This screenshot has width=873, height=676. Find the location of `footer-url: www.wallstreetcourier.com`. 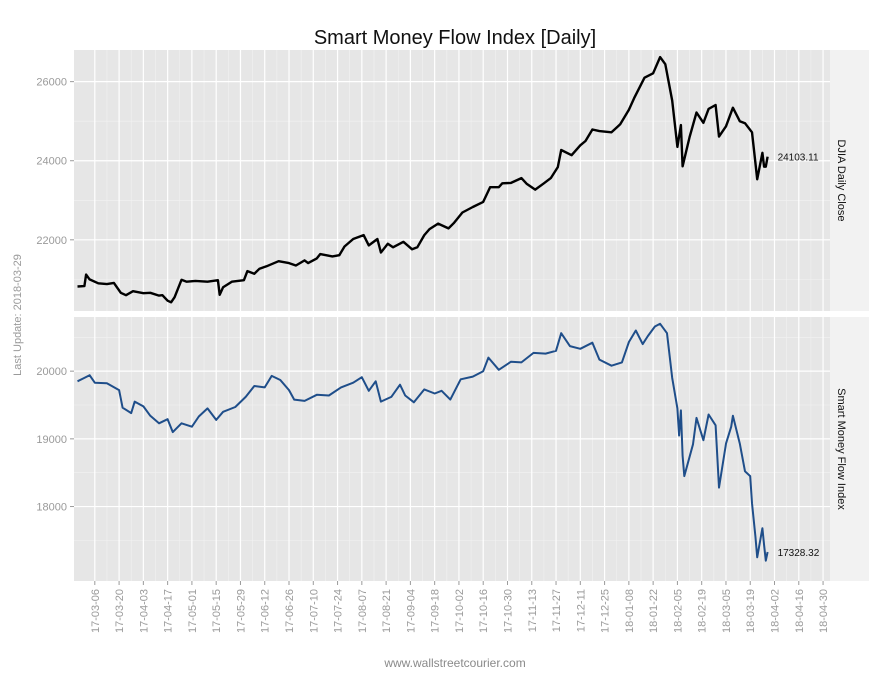

footer-url: www.wallstreetcourier.com is located at coordinates (454, 663).